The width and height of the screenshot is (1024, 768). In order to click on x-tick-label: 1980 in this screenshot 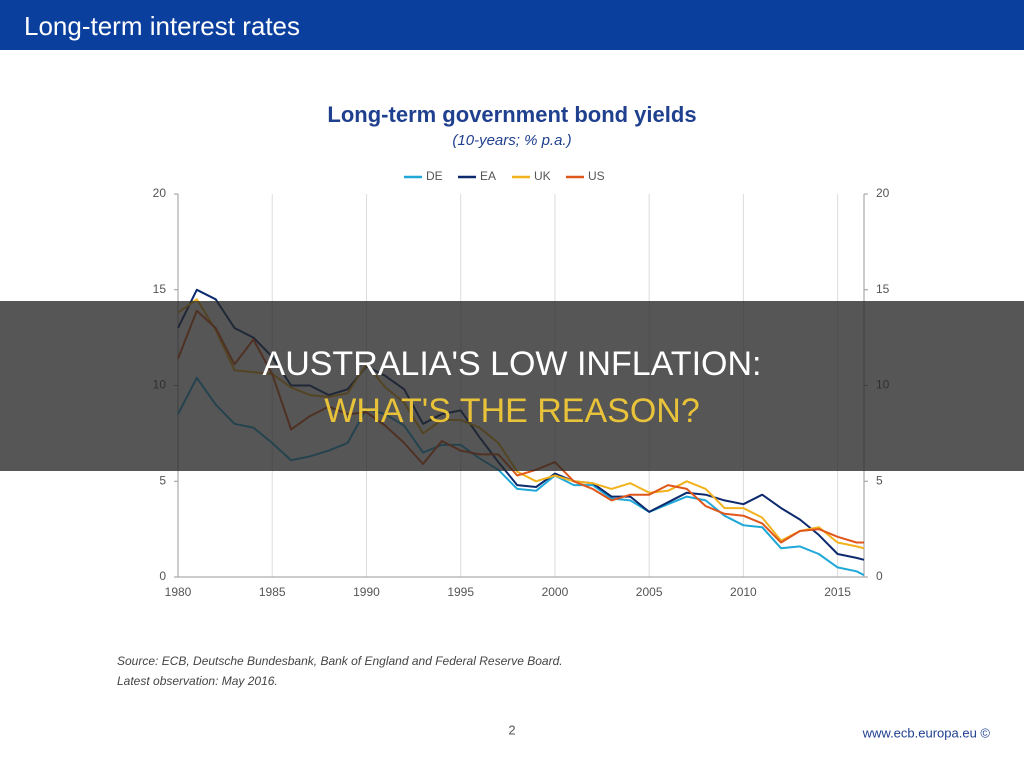, I will do `click(178, 592)`.